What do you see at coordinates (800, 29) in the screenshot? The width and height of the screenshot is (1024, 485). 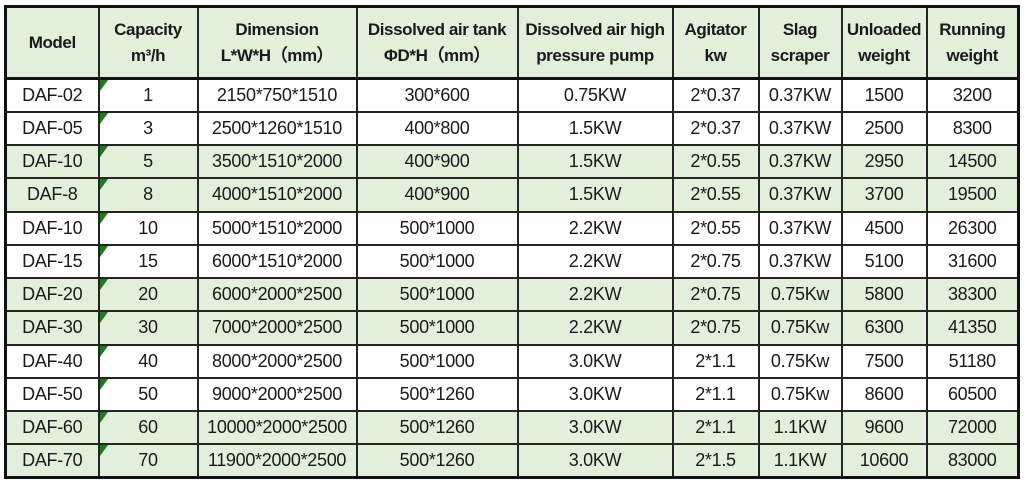 I see `header-label: Slag` at bounding box center [800, 29].